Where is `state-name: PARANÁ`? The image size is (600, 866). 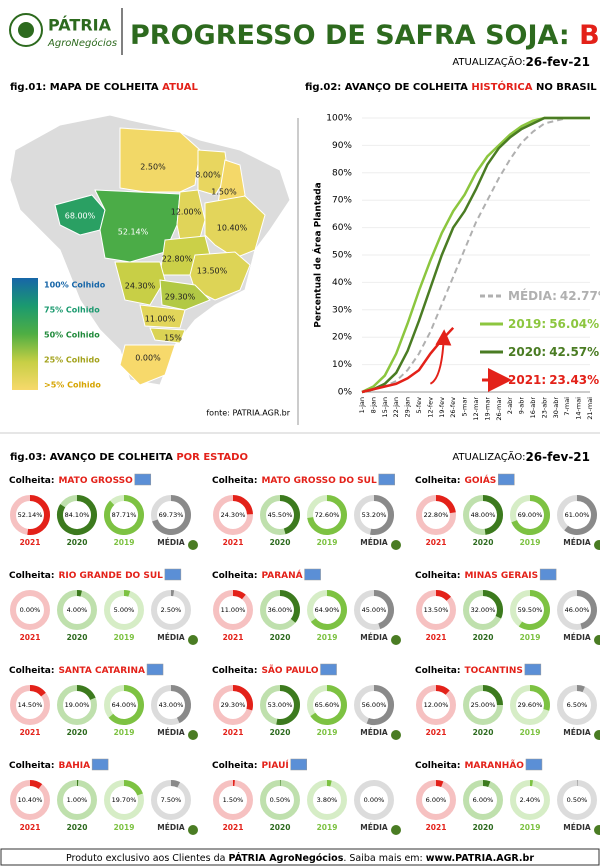
state-name: PARANÁ is located at coordinates (281, 575).